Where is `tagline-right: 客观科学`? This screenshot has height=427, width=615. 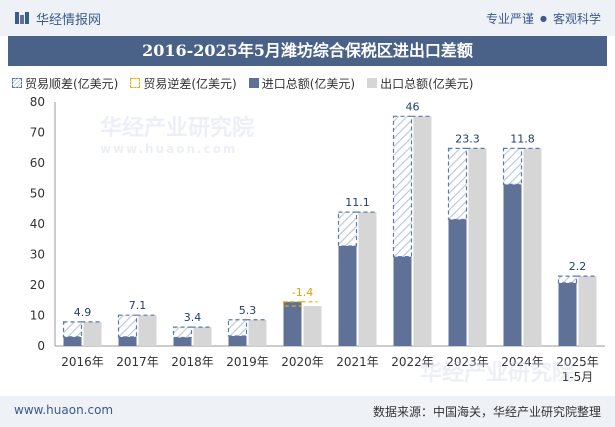
tagline-right: 客观科学 is located at coordinates (576, 19).